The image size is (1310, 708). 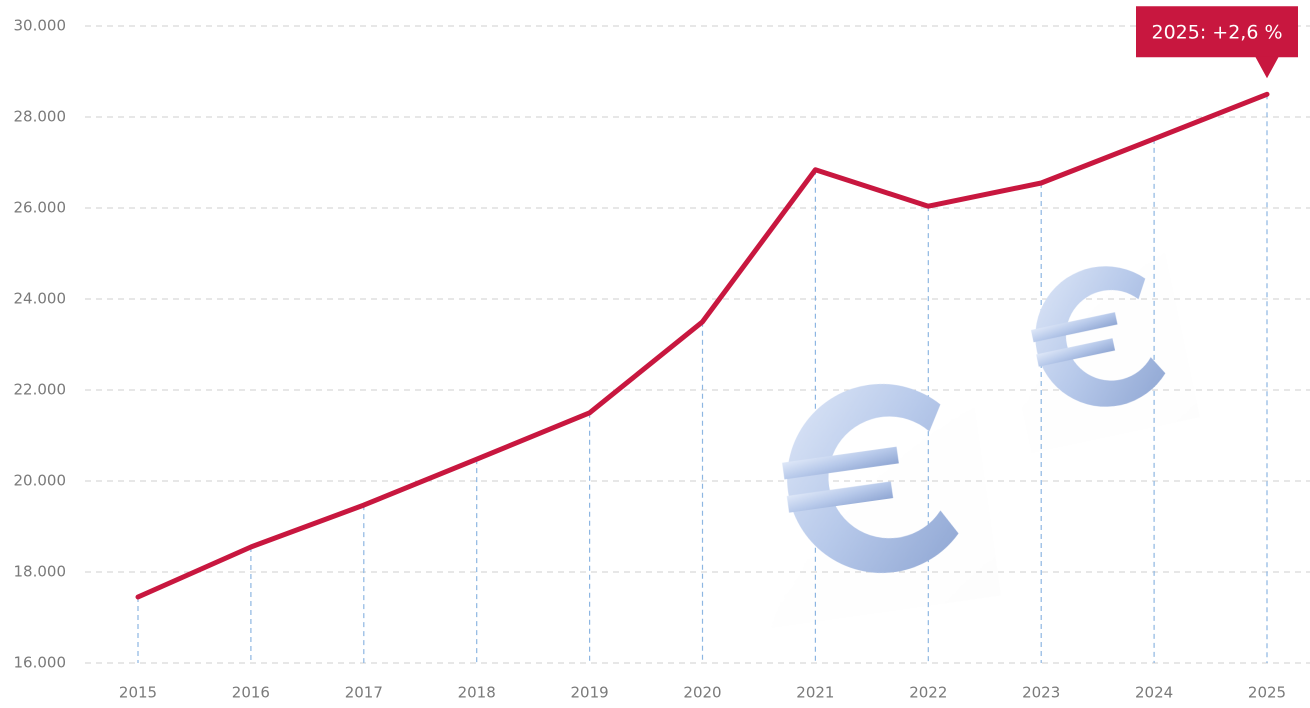 I want to click on y-tick-label: 24.000, so click(x=40, y=299).